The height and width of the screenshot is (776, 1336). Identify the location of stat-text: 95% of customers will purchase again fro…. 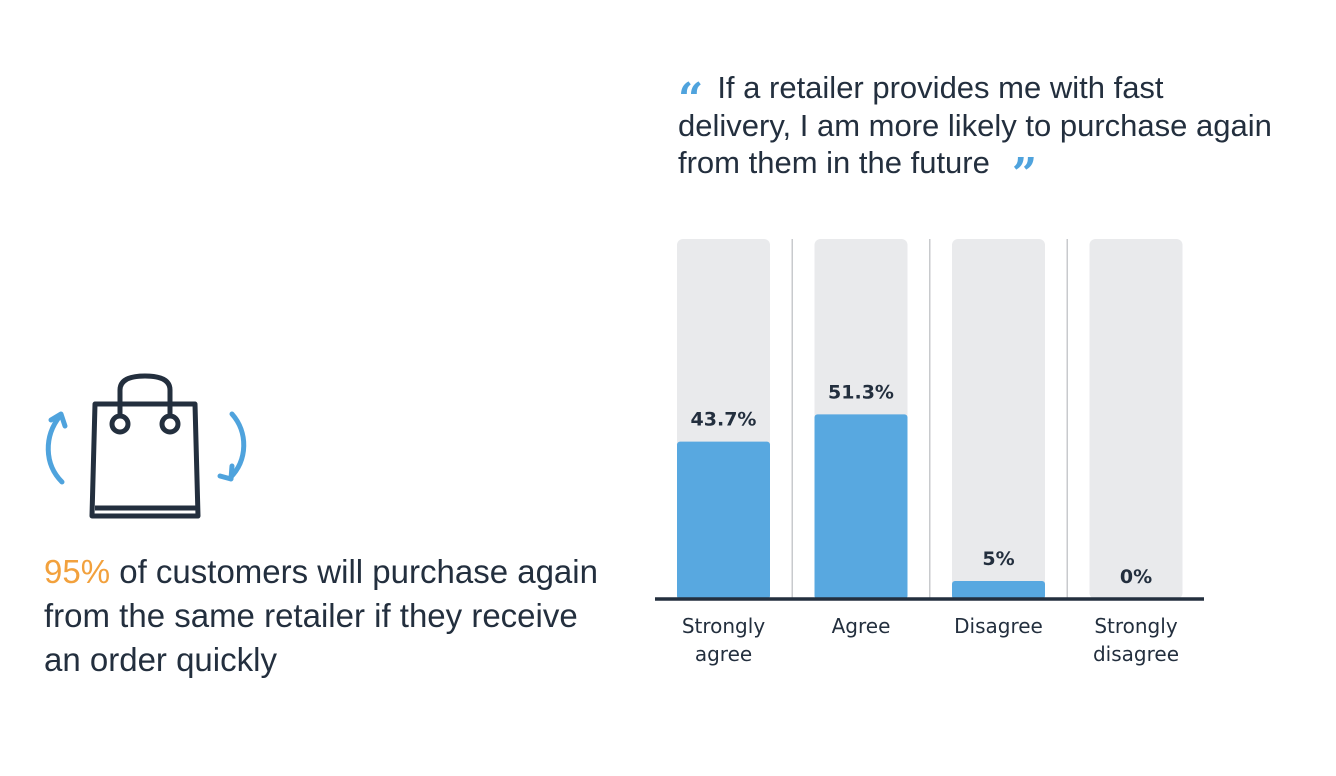
(324, 616).